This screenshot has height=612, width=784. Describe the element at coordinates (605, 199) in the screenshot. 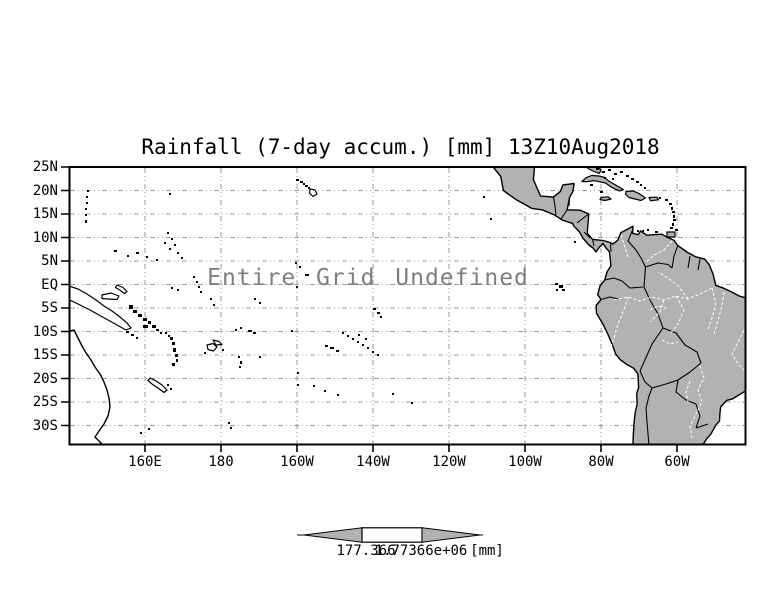

I see `jamaica` at that location.